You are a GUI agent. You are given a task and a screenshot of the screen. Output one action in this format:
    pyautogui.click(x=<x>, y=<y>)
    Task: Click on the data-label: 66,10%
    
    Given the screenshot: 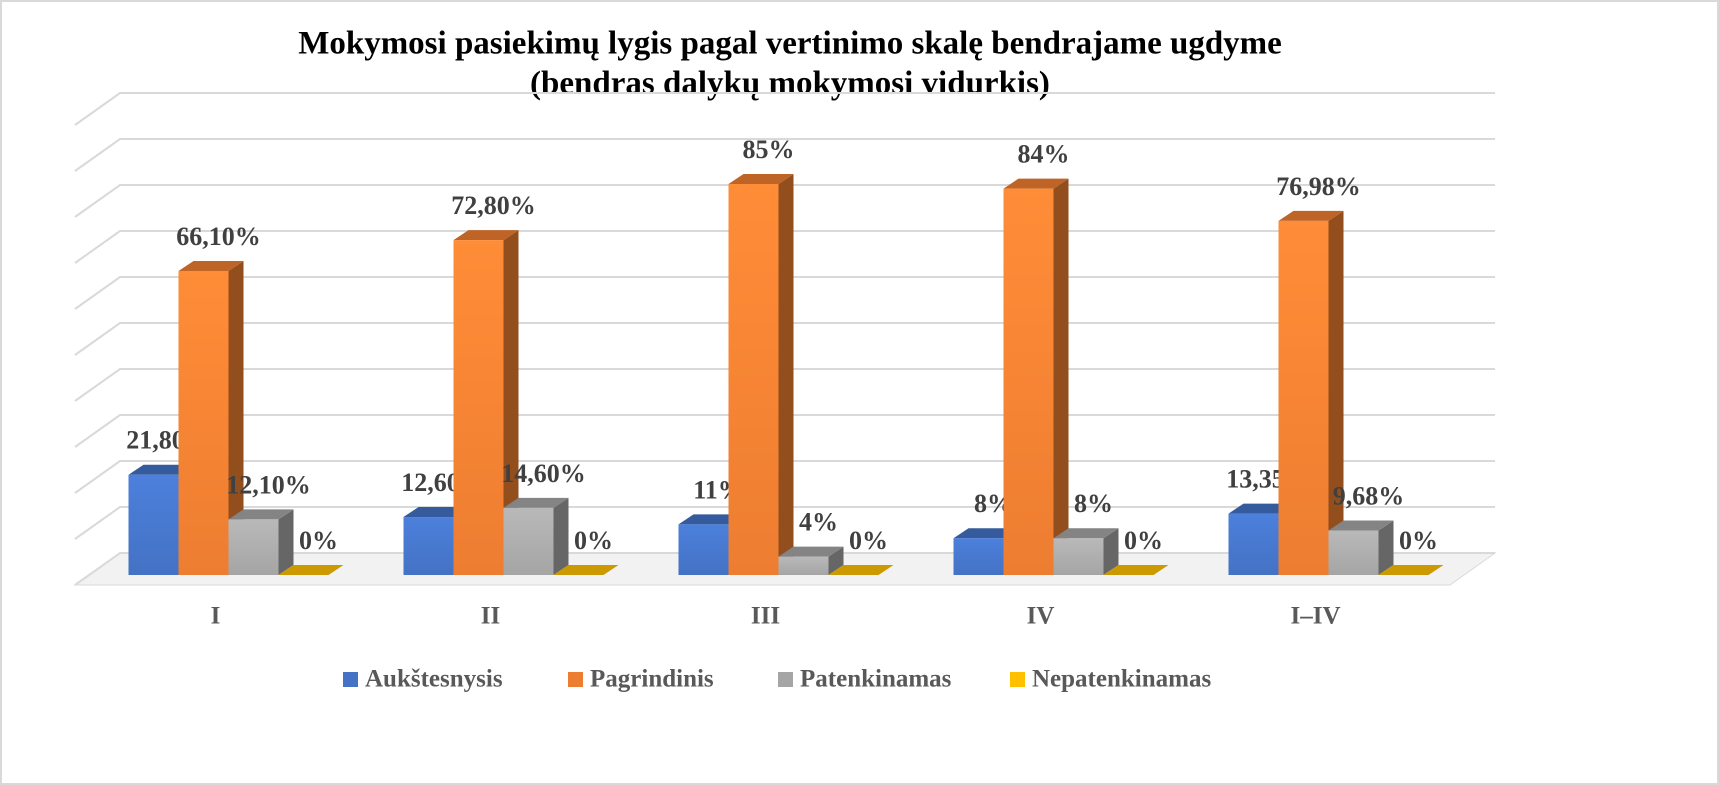 What is the action you would take?
    pyautogui.click(x=218, y=236)
    